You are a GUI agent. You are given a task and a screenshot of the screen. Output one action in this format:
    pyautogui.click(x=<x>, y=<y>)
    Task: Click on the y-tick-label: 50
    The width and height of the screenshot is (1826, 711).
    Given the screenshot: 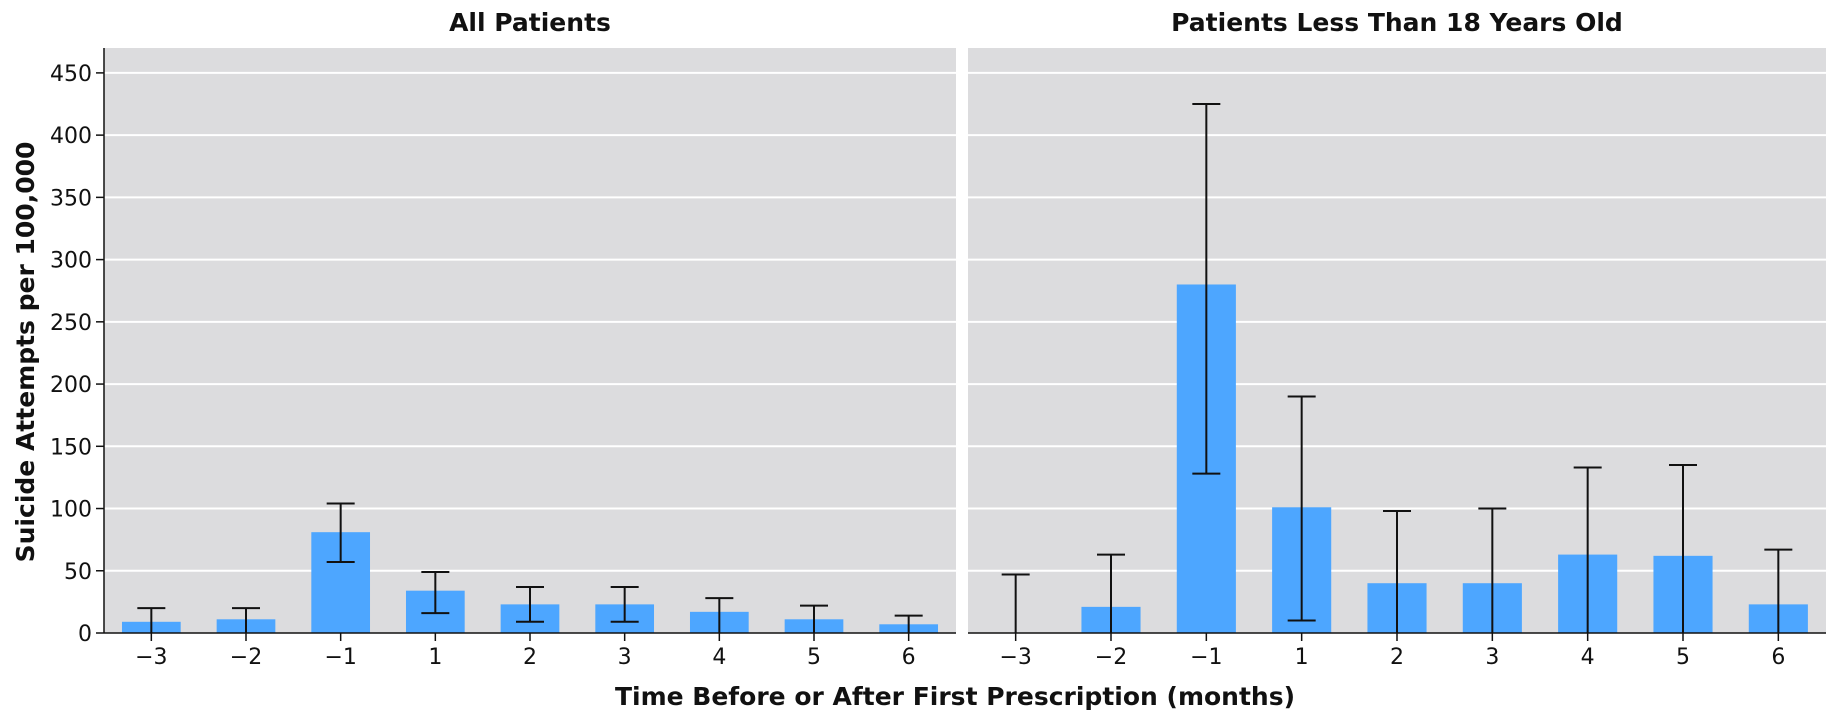 What is the action you would take?
    pyautogui.click(x=78, y=572)
    